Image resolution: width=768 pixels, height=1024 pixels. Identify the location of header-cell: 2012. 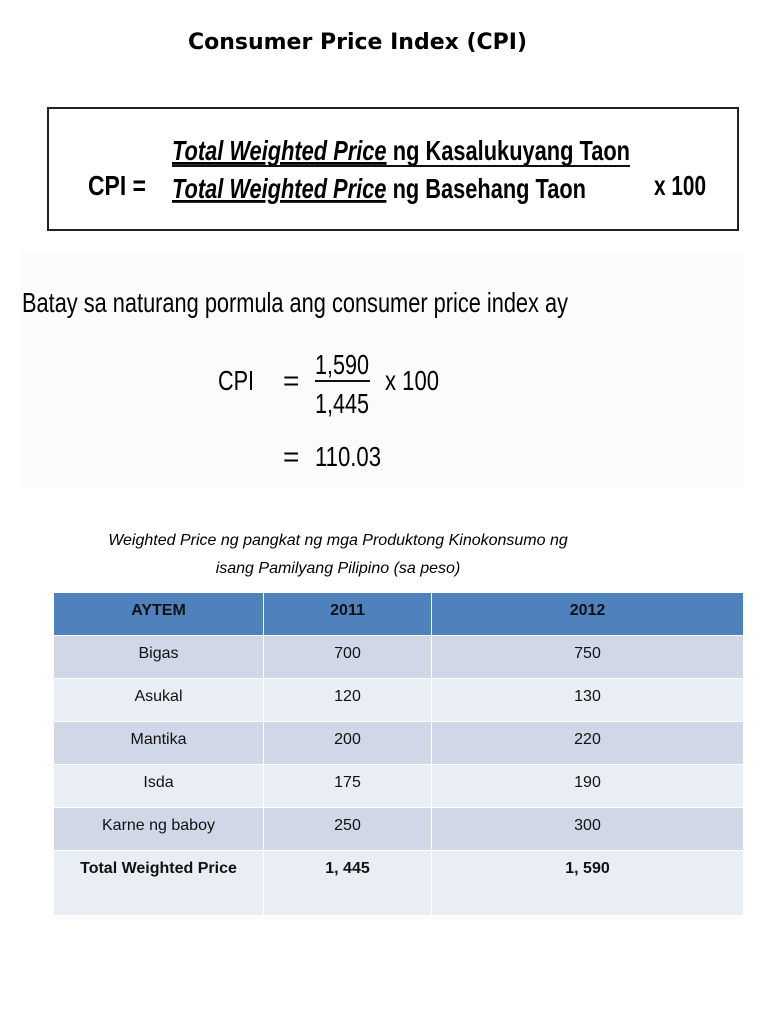
(588, 614).